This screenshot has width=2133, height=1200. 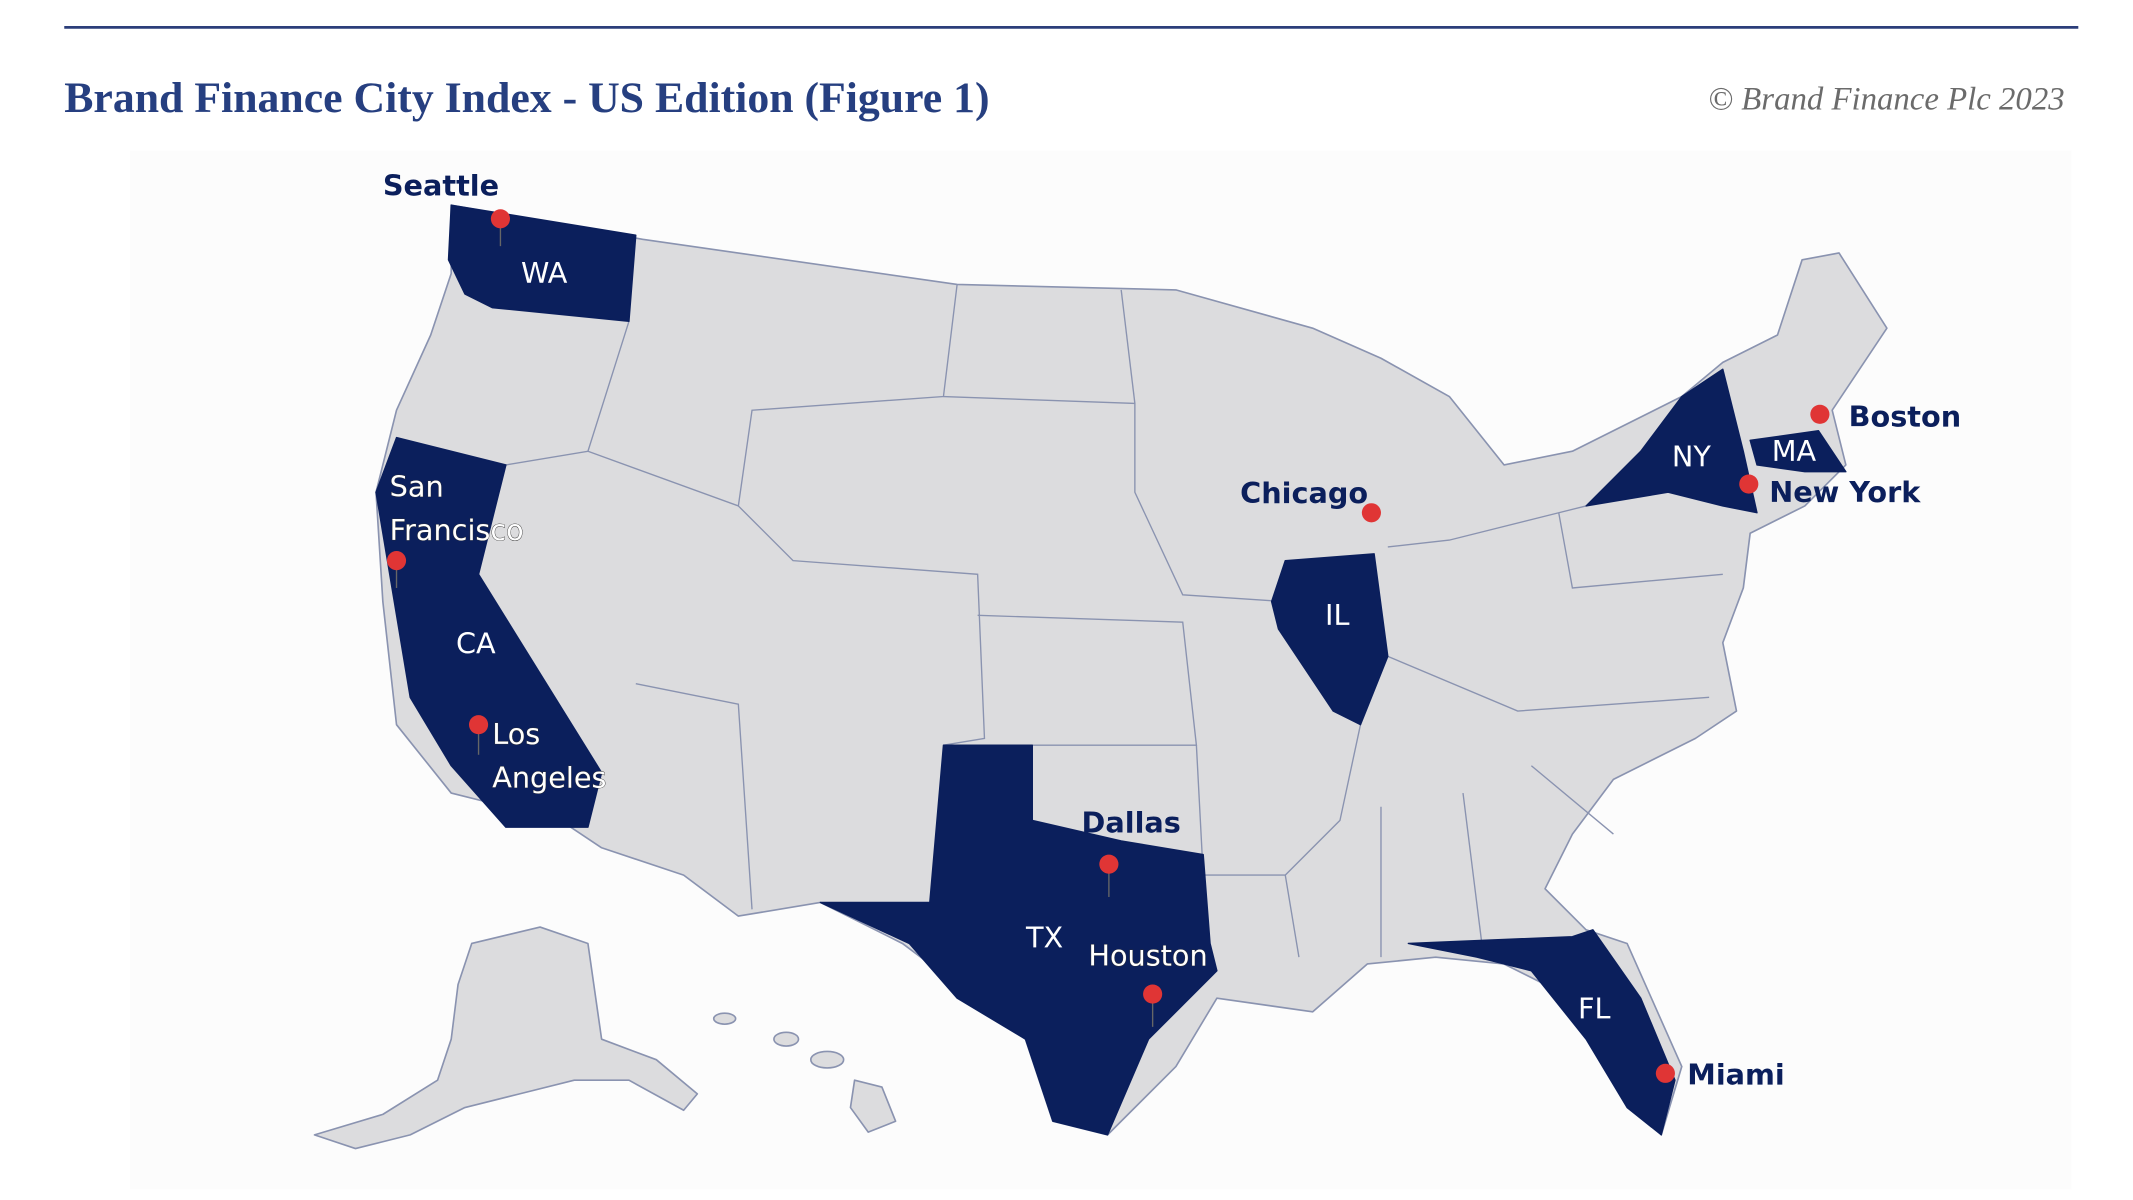 What do you see at coordinates (1691, 456) in the screenshot?
I see `state-label: NY` at bounding box center [1691, 456].